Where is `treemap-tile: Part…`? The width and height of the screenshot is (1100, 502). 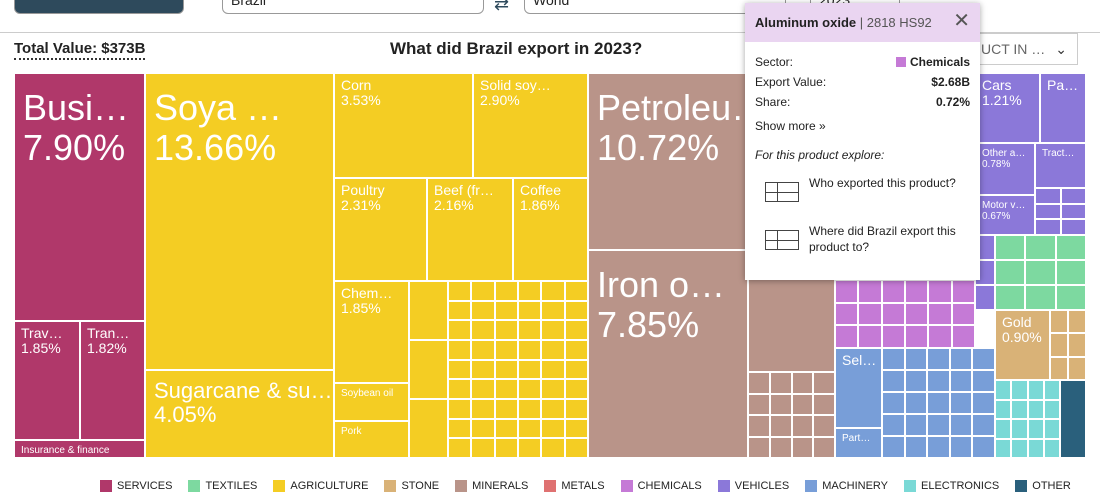 treemap-tile: Part… is located at coordinates (858, 443).